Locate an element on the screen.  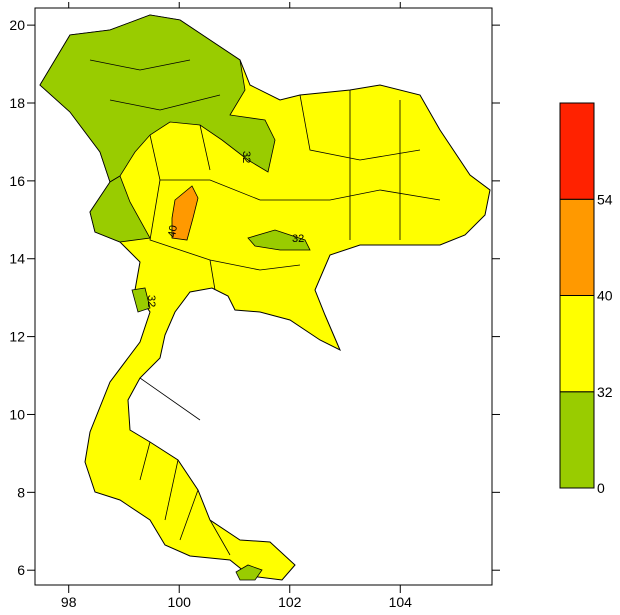
y-tick-label: 16 is located at coordinates (17, 181).